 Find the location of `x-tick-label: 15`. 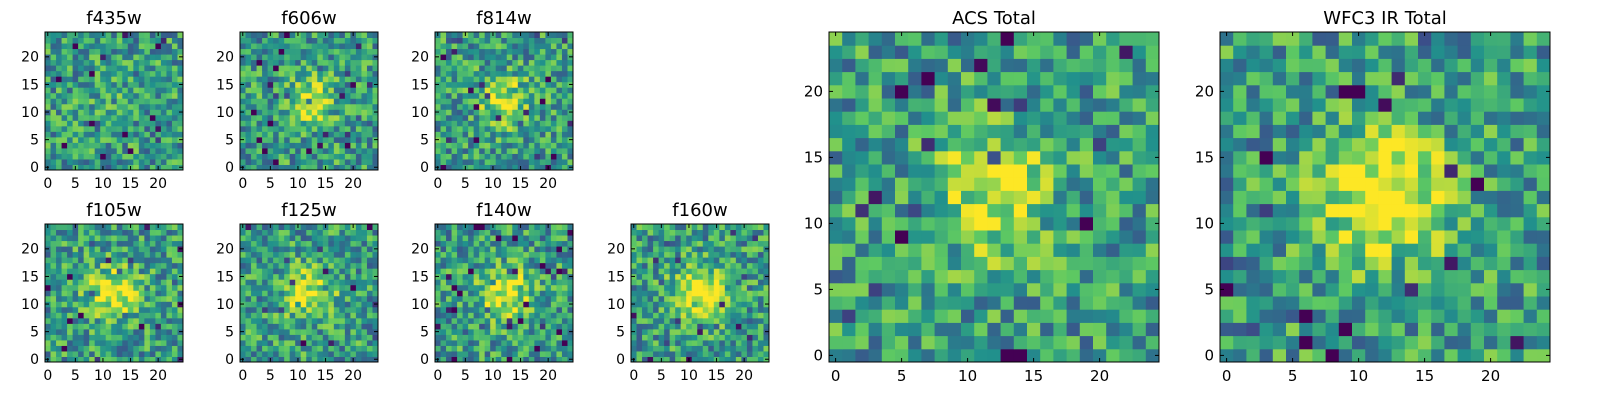

x-tick-label: 15 is located at coordinates (326, 184).